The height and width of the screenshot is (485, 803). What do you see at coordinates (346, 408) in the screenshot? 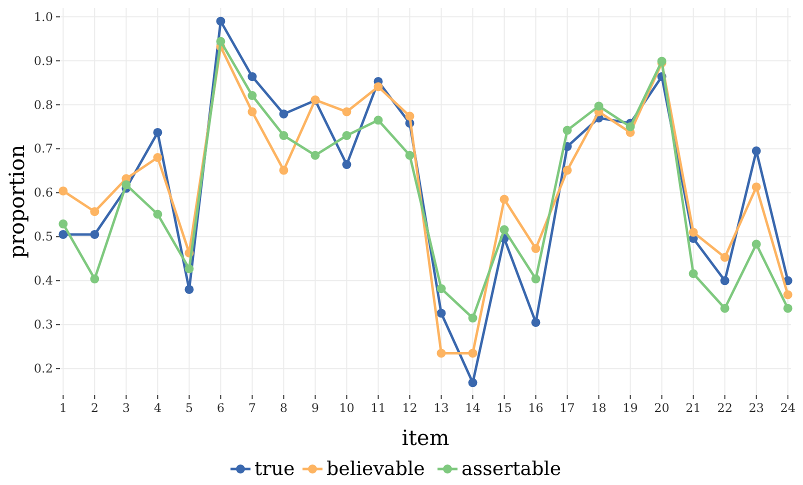
I see `x-tick-label: 10` at bounding box center [346, 408].